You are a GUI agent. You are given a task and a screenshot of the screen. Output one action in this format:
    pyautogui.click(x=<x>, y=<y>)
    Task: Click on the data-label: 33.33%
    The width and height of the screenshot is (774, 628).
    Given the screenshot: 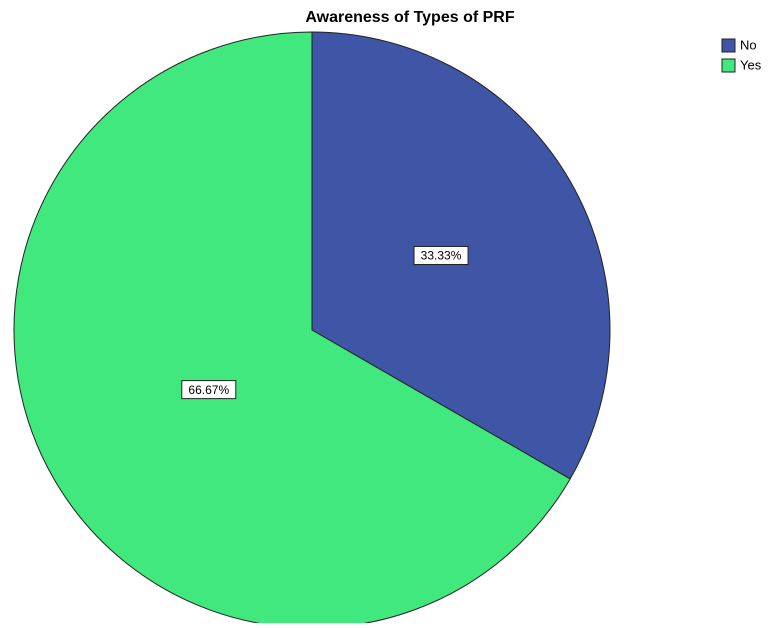 What is the action you would take?
    pyautogui.click(x=441, y=256)
    